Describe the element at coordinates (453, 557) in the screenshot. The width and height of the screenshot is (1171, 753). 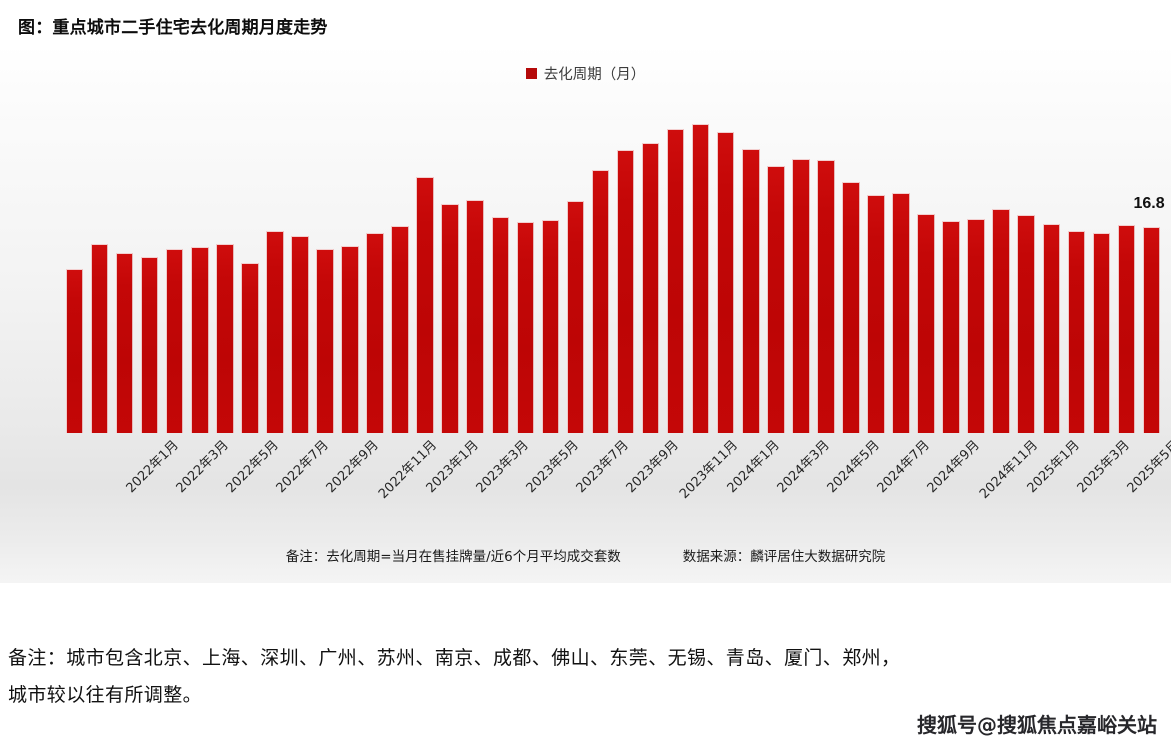
I see `footnote-definition: 备注：去化周期=当月在售挂牌量/近6个月平均成交套数` at that location.